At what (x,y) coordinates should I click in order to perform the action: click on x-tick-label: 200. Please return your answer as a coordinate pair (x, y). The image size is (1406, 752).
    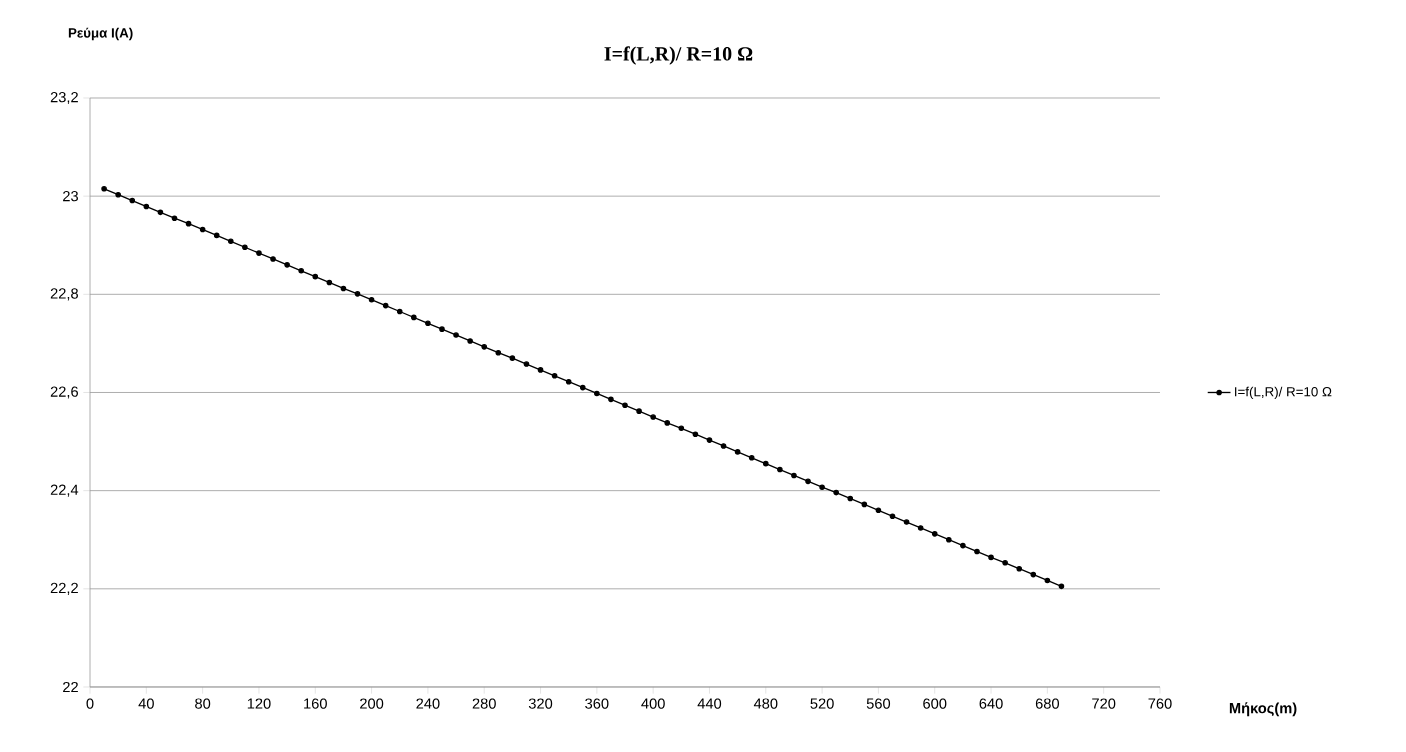
    Looking at the image, I should click on (372, 703).